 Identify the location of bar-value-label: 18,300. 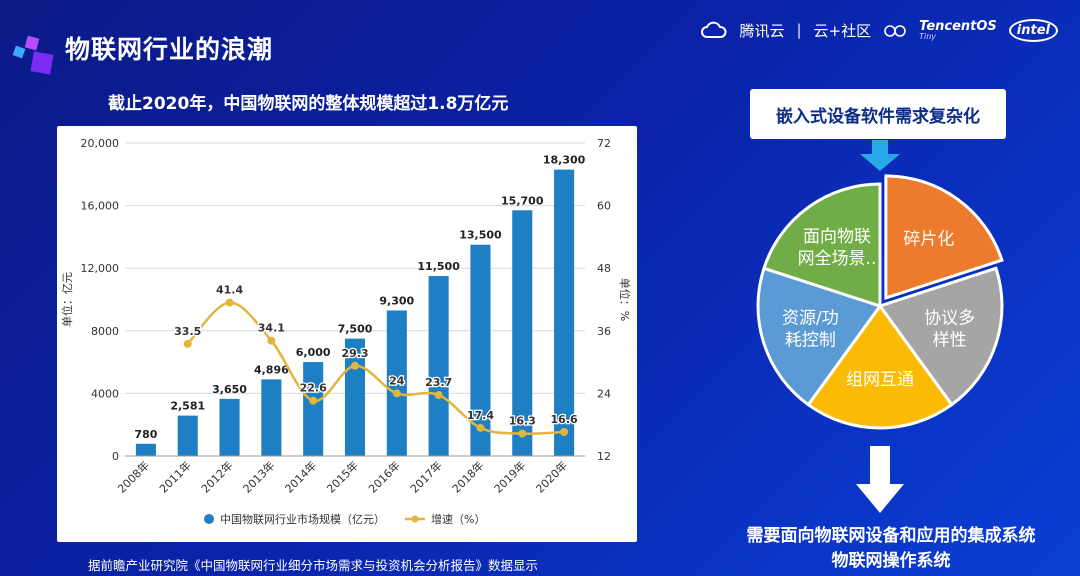
(564, 160).